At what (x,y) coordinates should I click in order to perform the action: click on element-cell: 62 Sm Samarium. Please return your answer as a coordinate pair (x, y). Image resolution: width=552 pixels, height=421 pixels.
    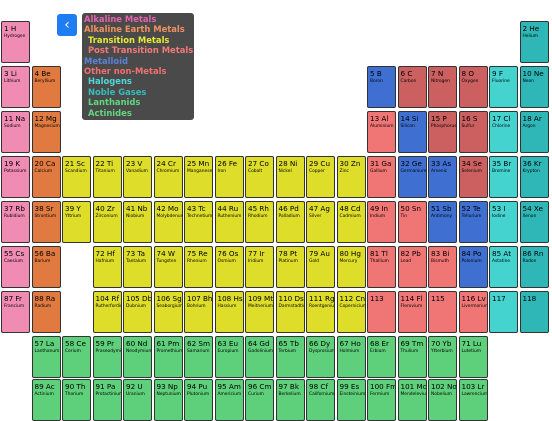
    Looking at the image, I should click on (198, 357).